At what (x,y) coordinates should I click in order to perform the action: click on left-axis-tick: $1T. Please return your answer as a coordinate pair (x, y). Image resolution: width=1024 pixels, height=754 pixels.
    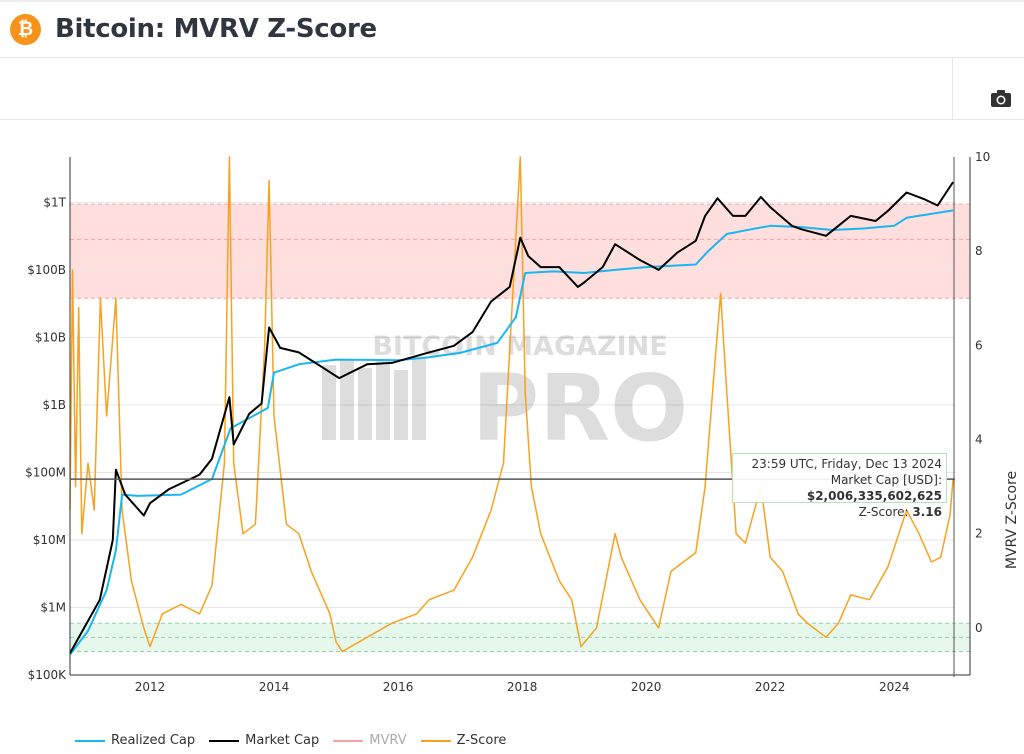
    Looking at the image, I should click on (54, 202).